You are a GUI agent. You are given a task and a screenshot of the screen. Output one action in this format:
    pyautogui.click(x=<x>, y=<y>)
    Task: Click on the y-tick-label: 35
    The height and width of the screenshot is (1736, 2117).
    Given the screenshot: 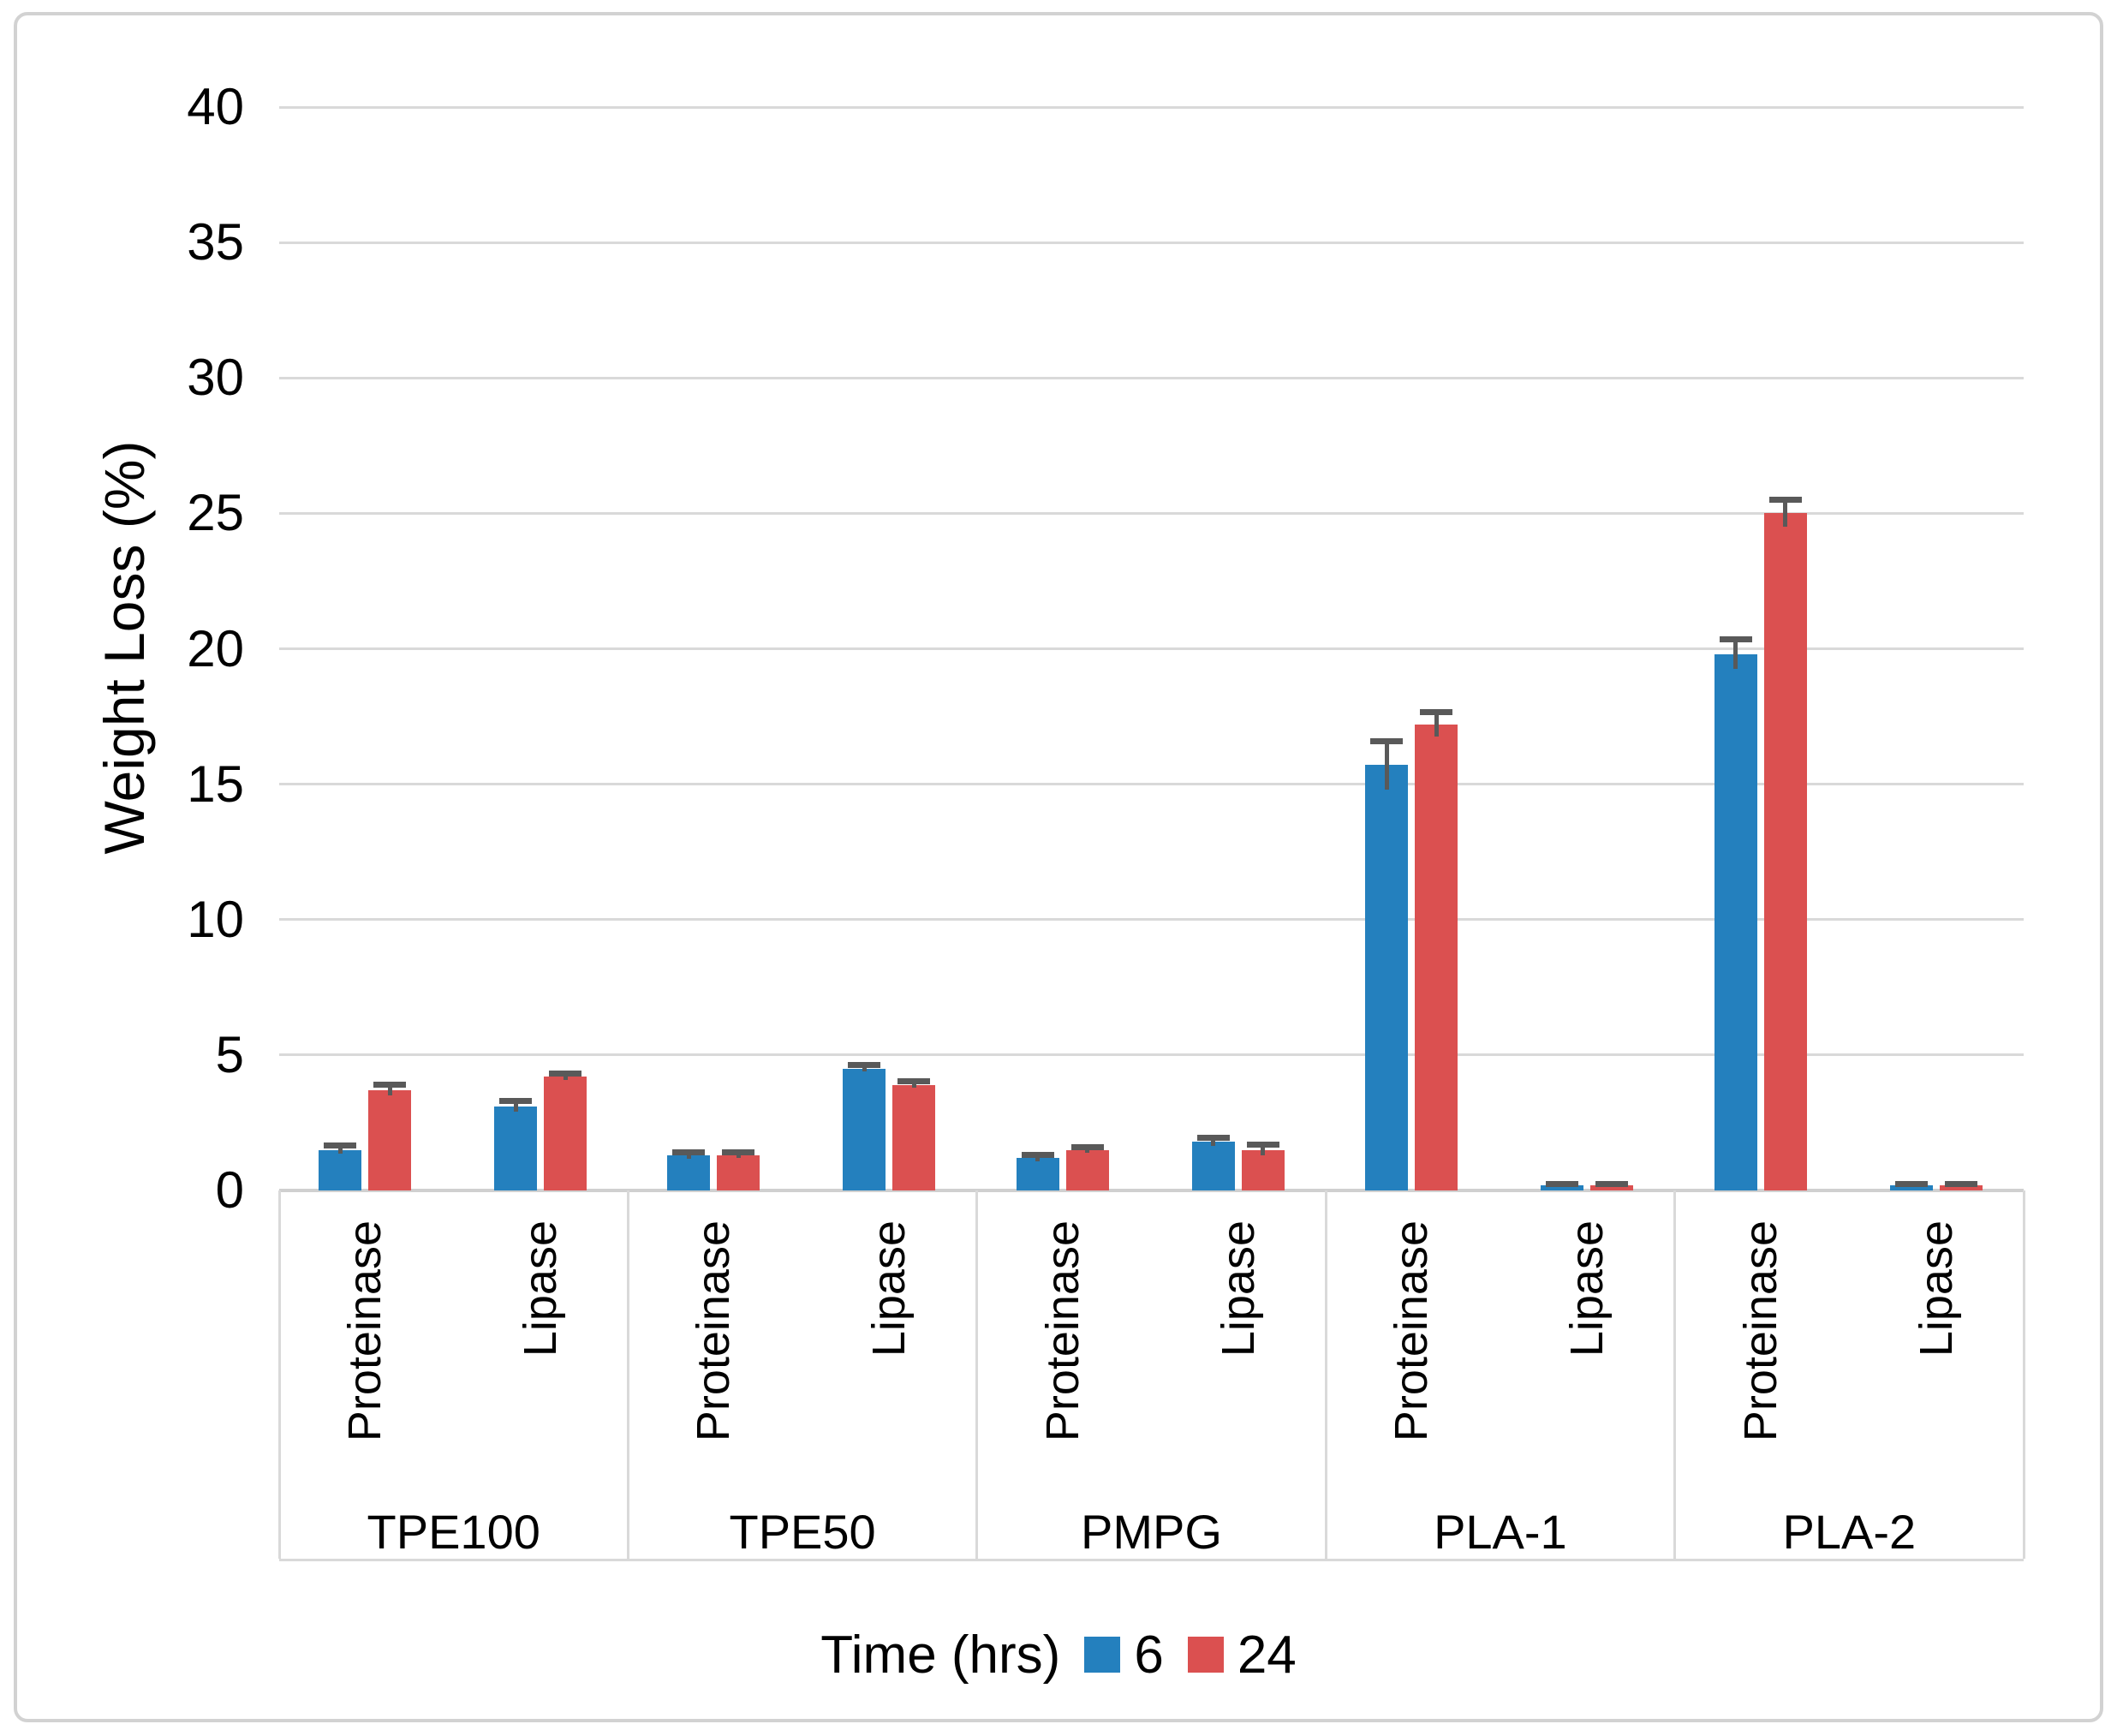 What is the action you would take?
    pyautogui.click(x=215, y=242)
    